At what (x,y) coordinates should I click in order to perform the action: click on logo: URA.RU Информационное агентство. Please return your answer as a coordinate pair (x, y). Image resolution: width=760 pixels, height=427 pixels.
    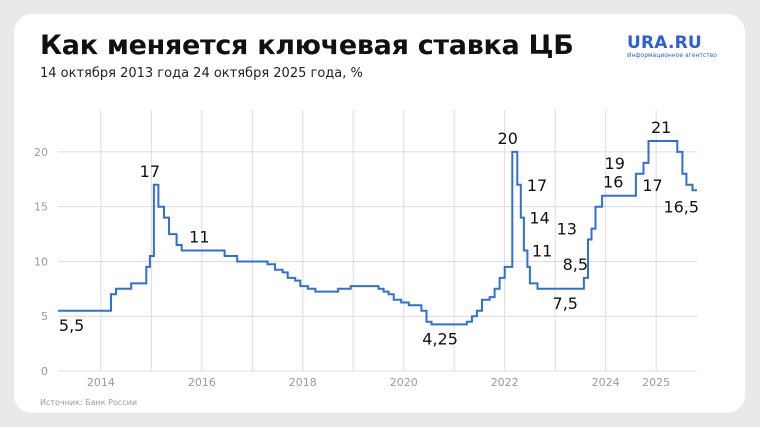
    Looking at the image, I should click on (674, 47).